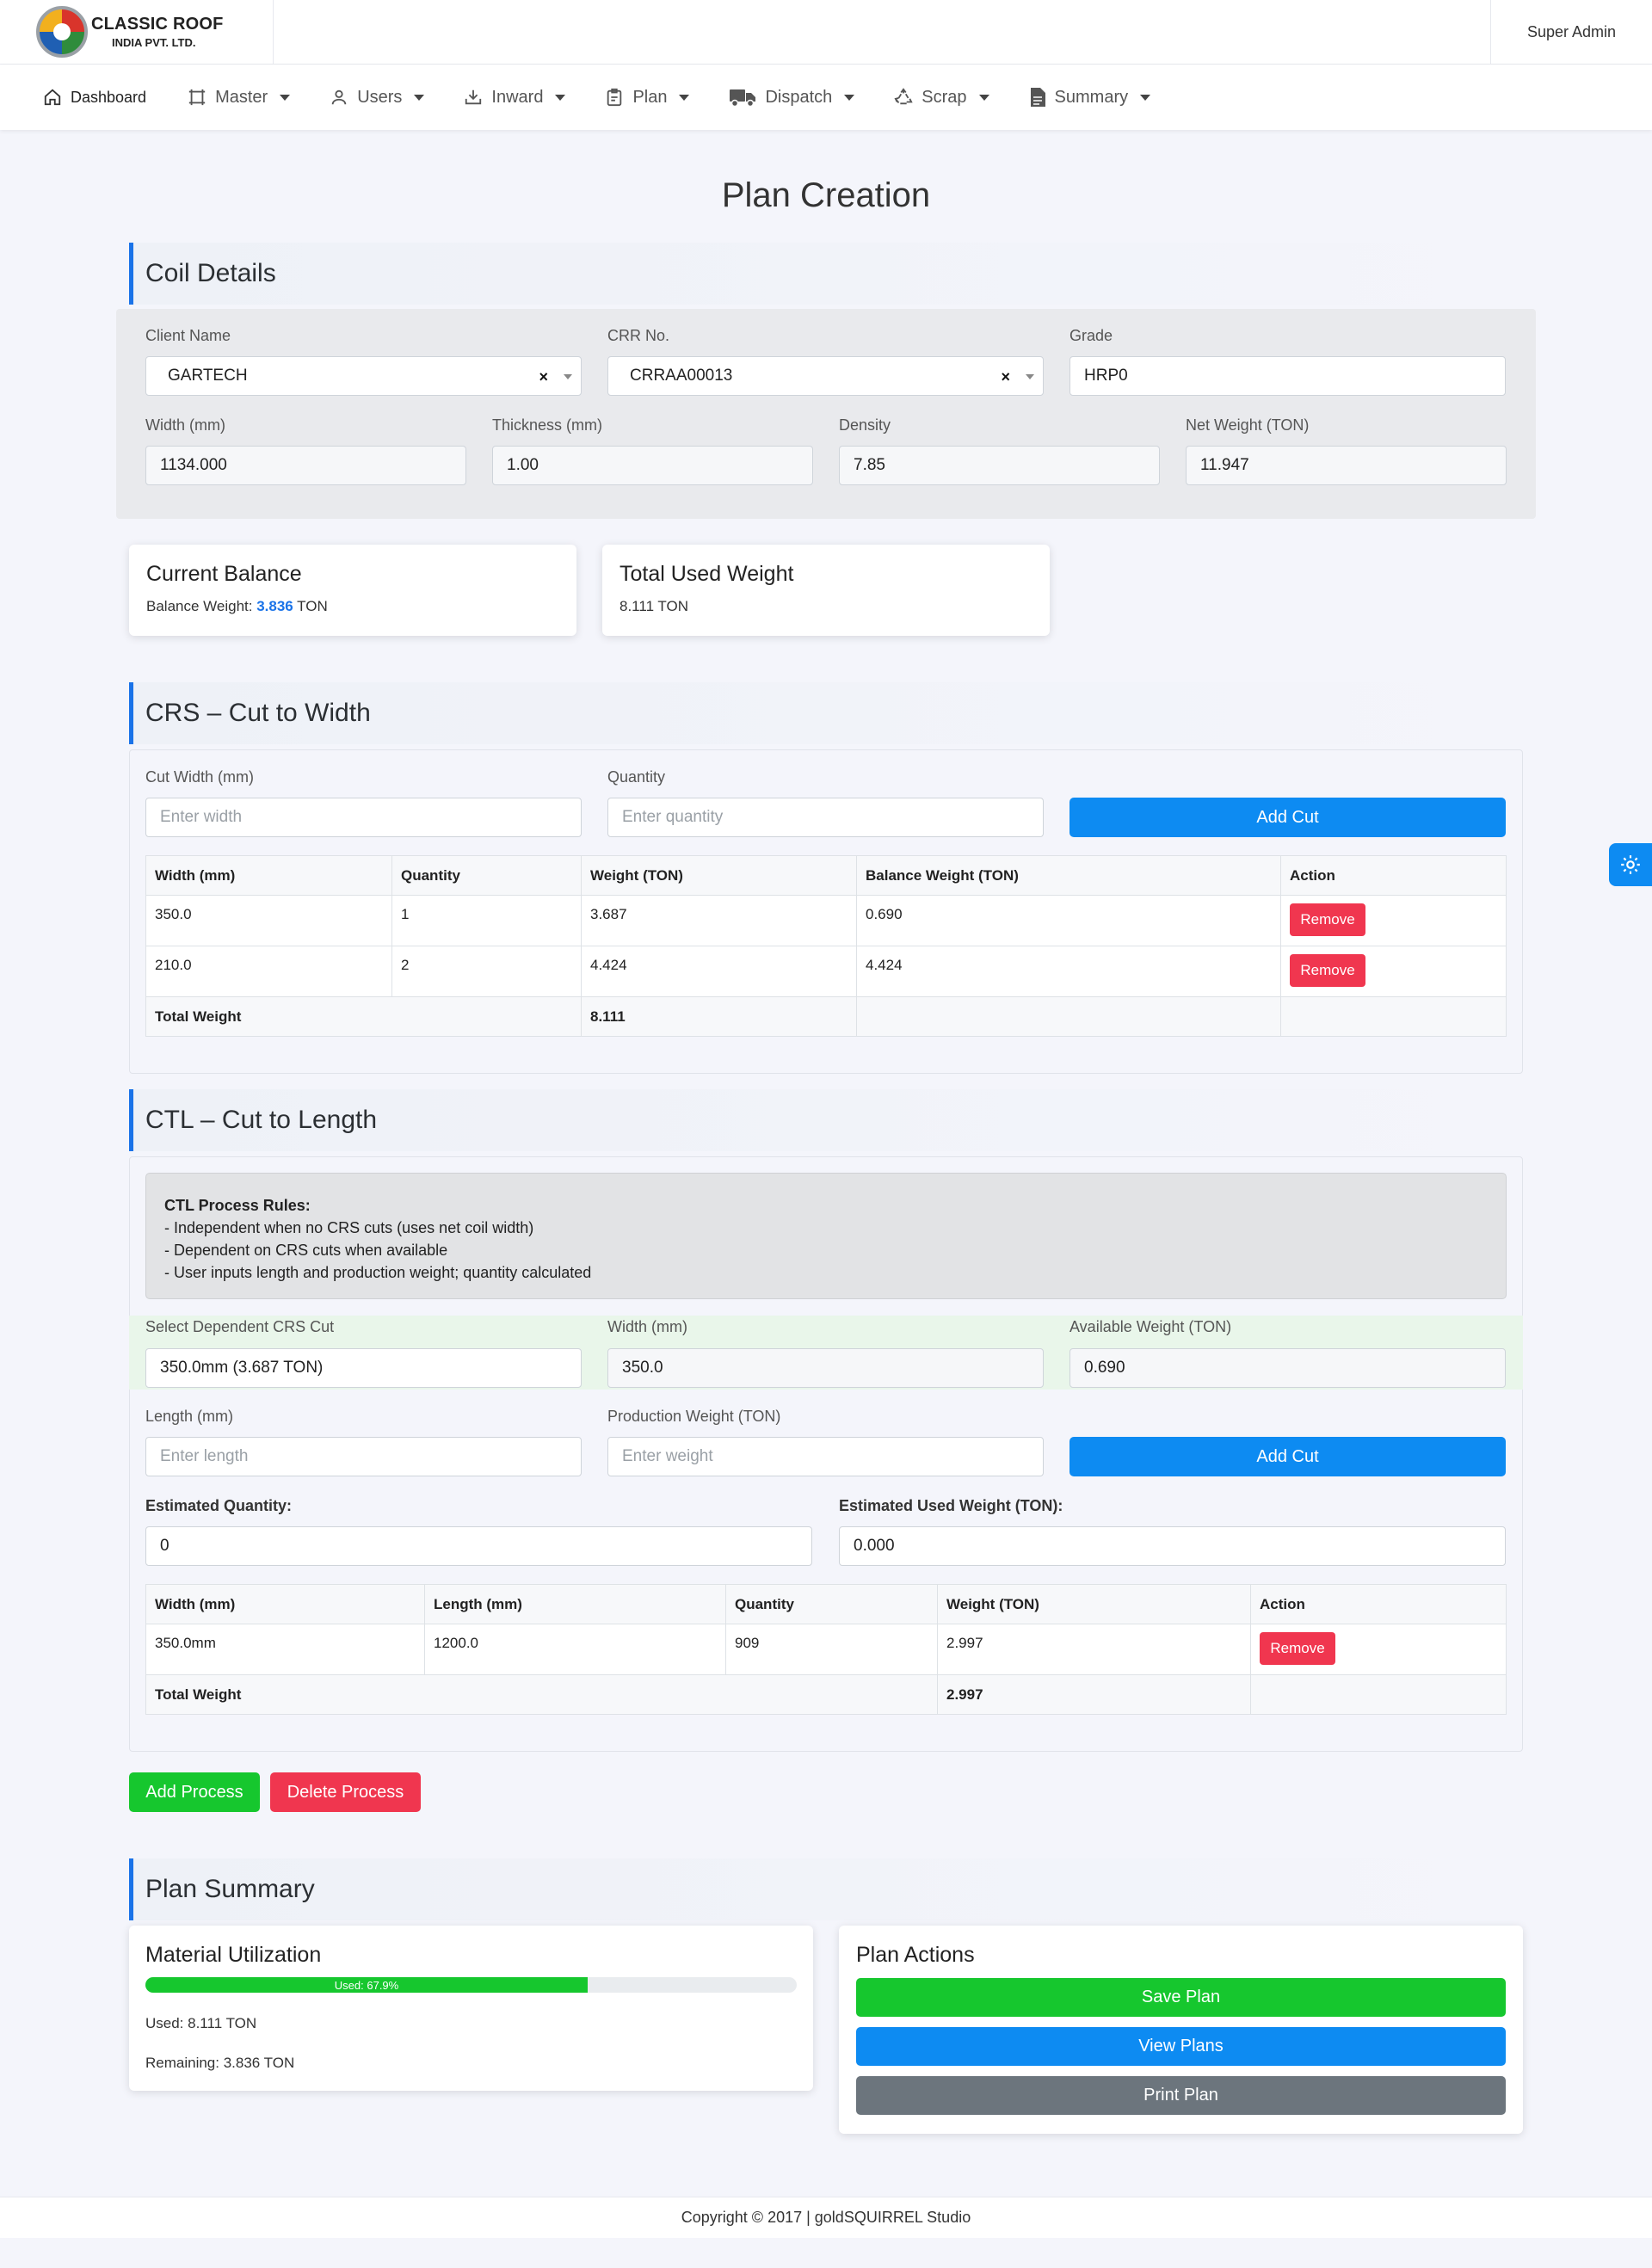 Image resolution: width=1652 pixels, height=2268 pixels. Describe the element at coordinates (647, 98) in the screenshot. I see `nav-plan: Plan` at that location.